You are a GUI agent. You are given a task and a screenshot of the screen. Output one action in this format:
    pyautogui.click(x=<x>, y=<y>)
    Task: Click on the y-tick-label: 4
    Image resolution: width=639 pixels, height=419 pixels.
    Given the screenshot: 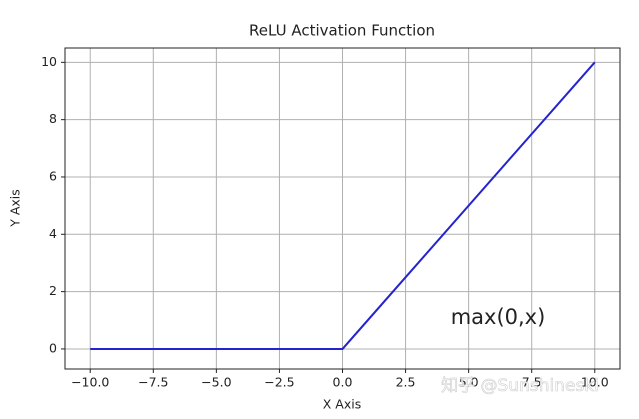 What is the action you would take?
    pyautogui.click(x=53, y=233)
    